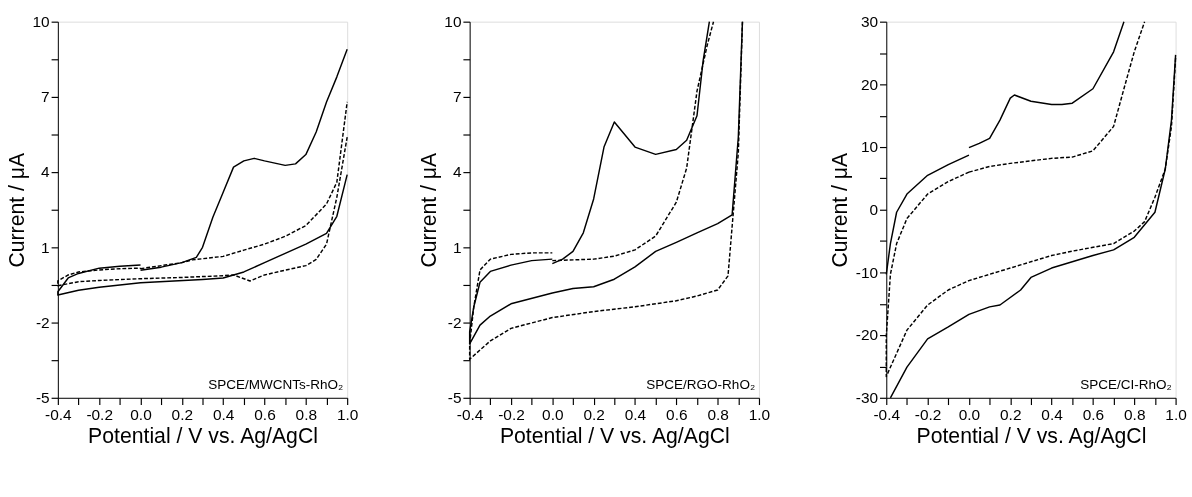  I want to click on annotation: SPCE/CI-RhO₂, so click(1126, 385).